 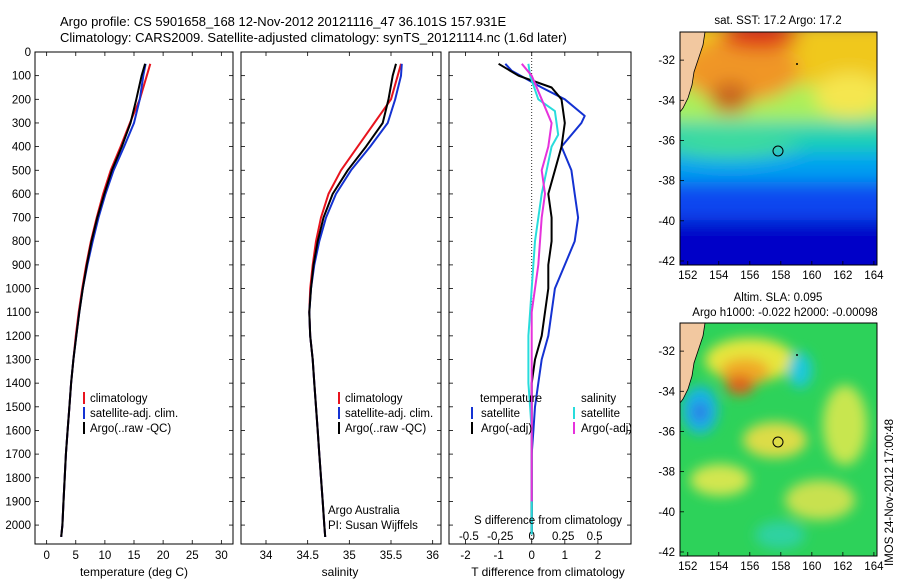 What do you see at coordinates (18, 361) in the screenshot?
I see `ytick-label: 1300` at bounding box center [18, 361].